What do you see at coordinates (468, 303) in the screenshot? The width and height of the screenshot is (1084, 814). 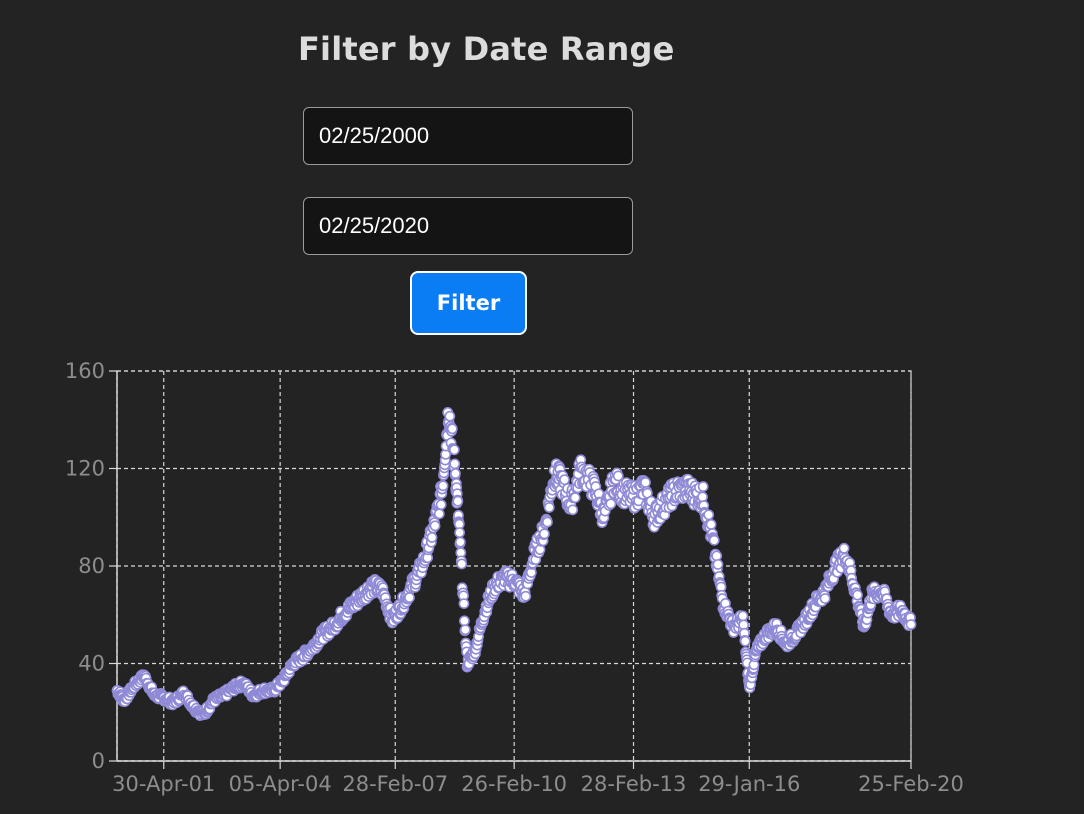 I see `filter-button: Filter` at bounding box center [468, 303].